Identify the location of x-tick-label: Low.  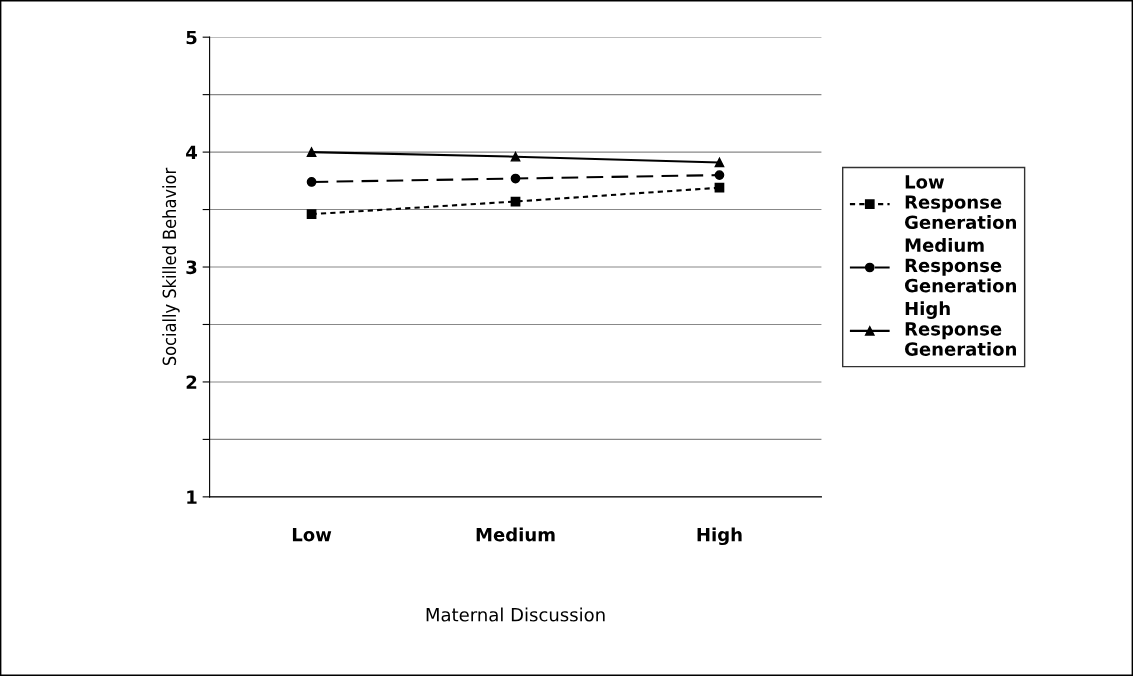
(312, 534).